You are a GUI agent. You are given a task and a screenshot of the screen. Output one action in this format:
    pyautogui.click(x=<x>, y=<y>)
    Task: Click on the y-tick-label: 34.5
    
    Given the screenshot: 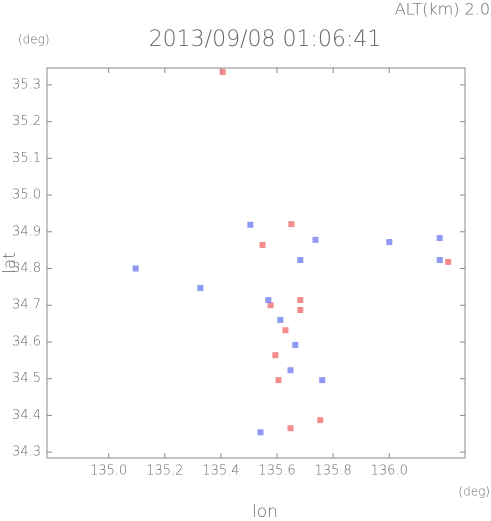 What is the action you would take?
    pyautogui.click(x=26, y=378)
    